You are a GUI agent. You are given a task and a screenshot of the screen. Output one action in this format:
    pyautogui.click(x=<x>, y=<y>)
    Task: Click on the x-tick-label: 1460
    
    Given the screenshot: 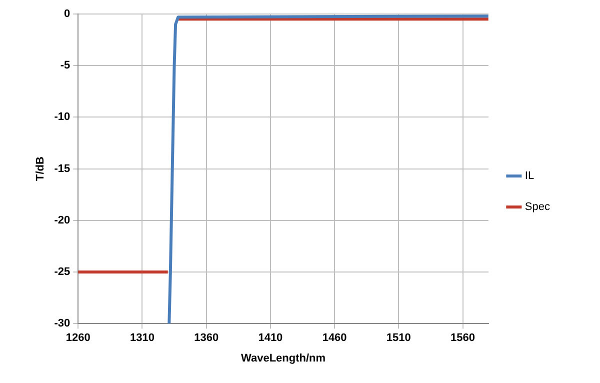 What is the action you would take?
    pyautogui.click(x=334, y=338)
    